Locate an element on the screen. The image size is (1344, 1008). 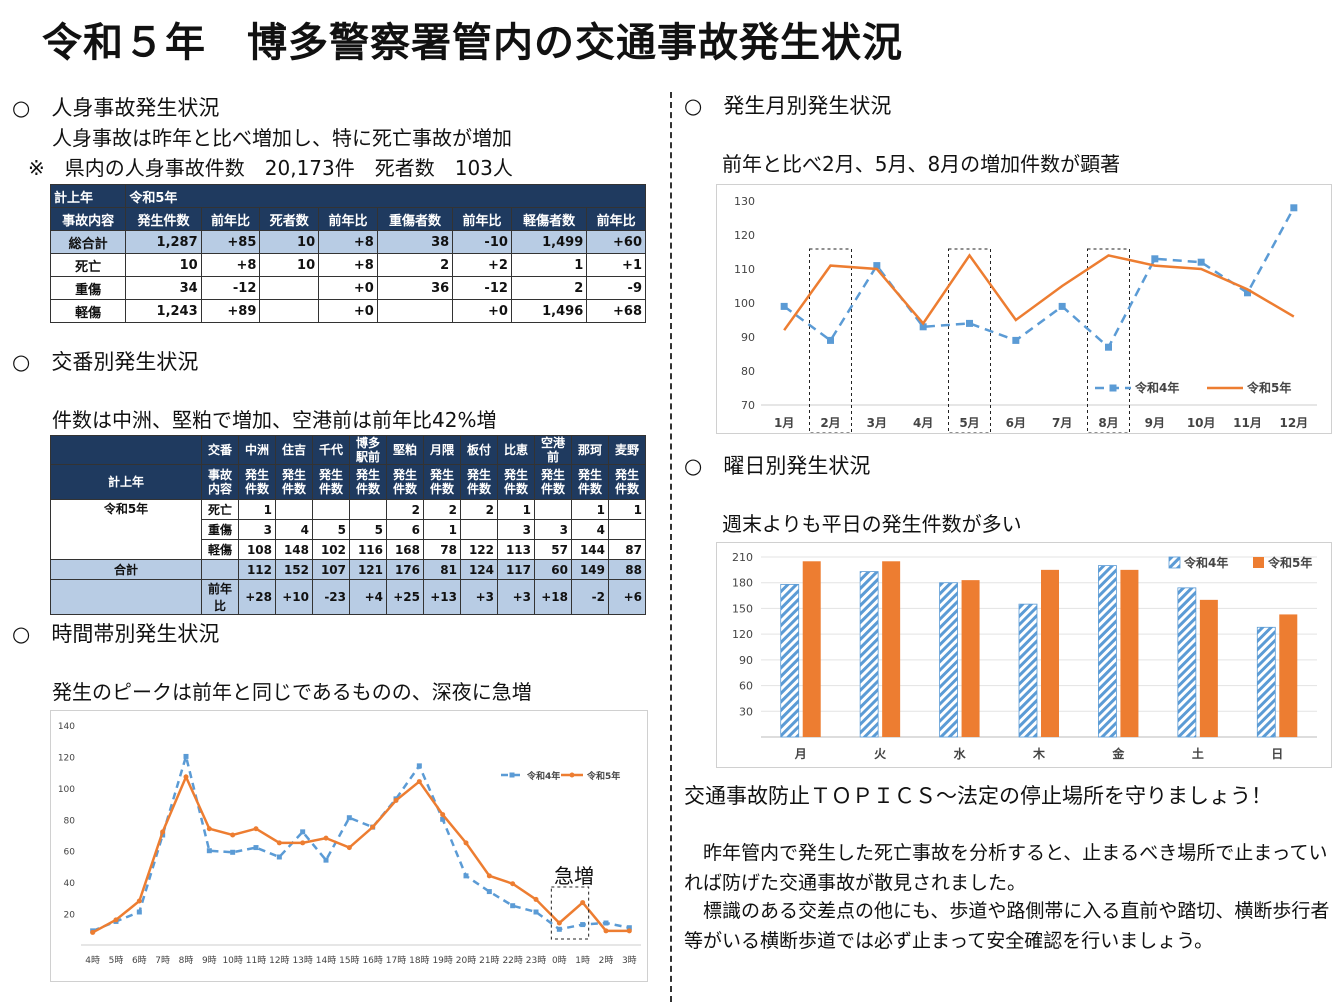
cell: 117 is located at coordinates (516, 569).